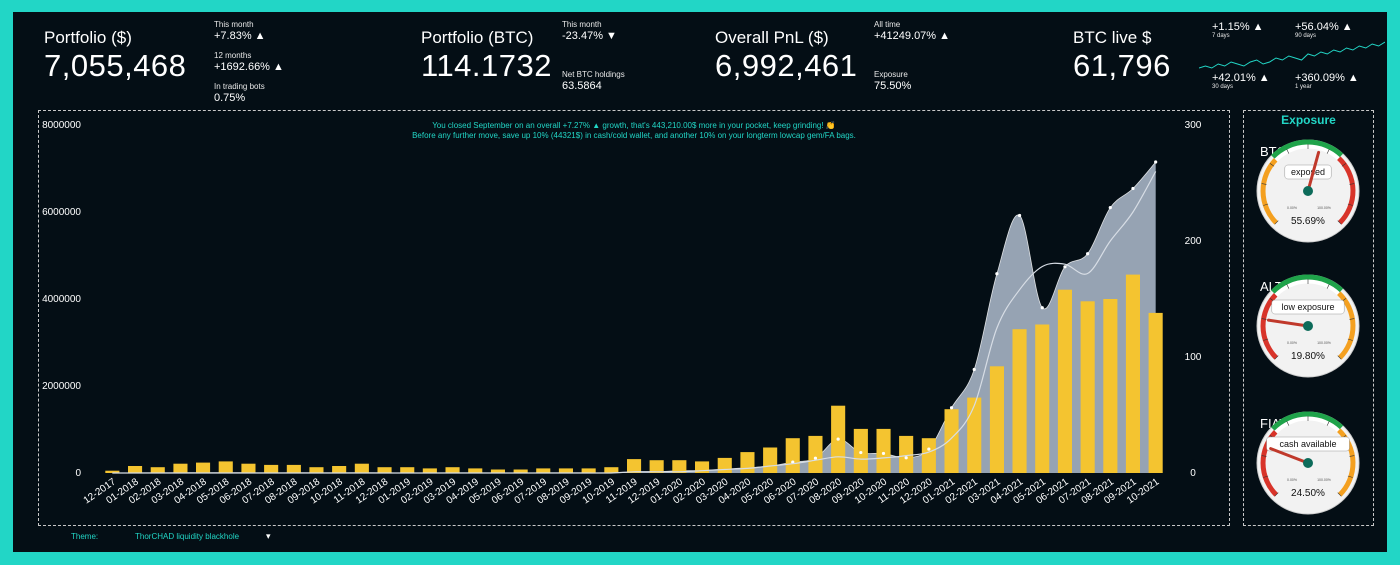  Describe the element at coordinates (906, 454) in the screenshot. I see `bar-11-2020` at that location.